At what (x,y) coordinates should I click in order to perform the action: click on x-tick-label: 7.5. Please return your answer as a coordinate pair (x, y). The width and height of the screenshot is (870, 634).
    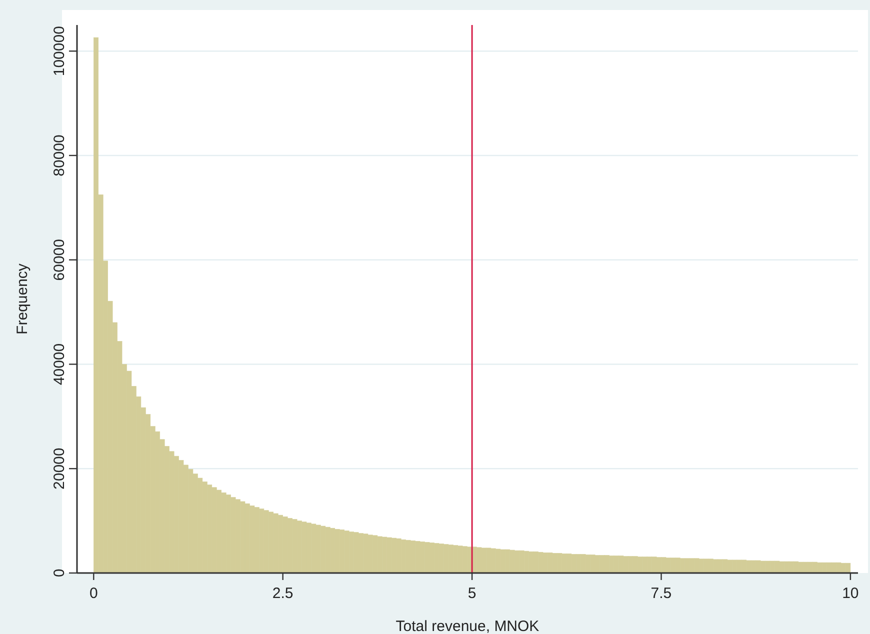
    Looking at the image, I should click on (661, 593).